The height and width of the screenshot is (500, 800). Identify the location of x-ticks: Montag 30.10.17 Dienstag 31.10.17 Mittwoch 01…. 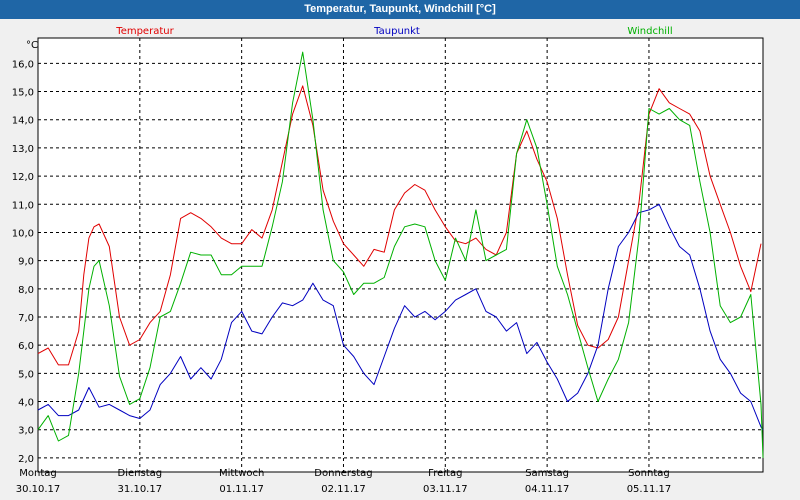
(343, 481).